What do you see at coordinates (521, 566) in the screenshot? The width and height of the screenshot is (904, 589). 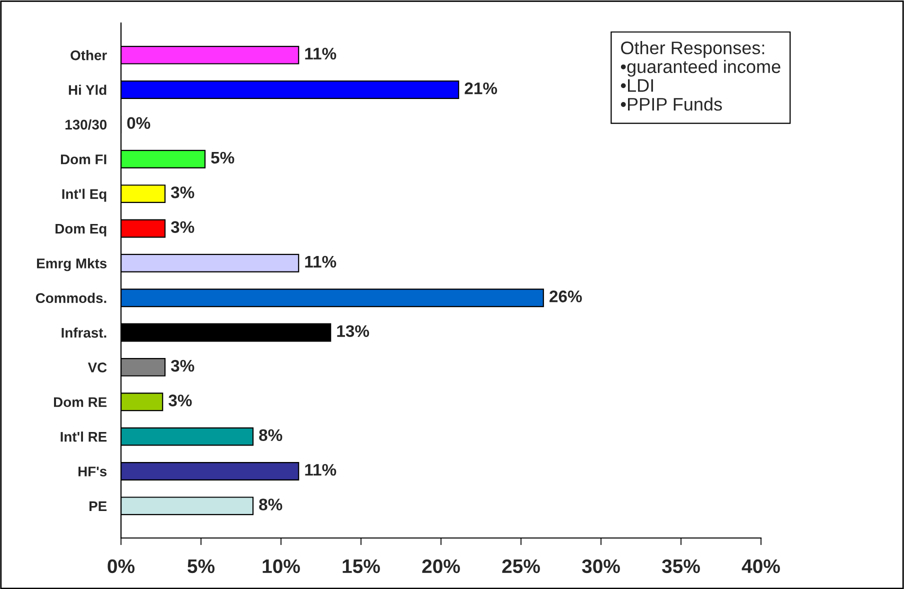 I see `x-tick-label: 25%` at bounding box center [521, 566].